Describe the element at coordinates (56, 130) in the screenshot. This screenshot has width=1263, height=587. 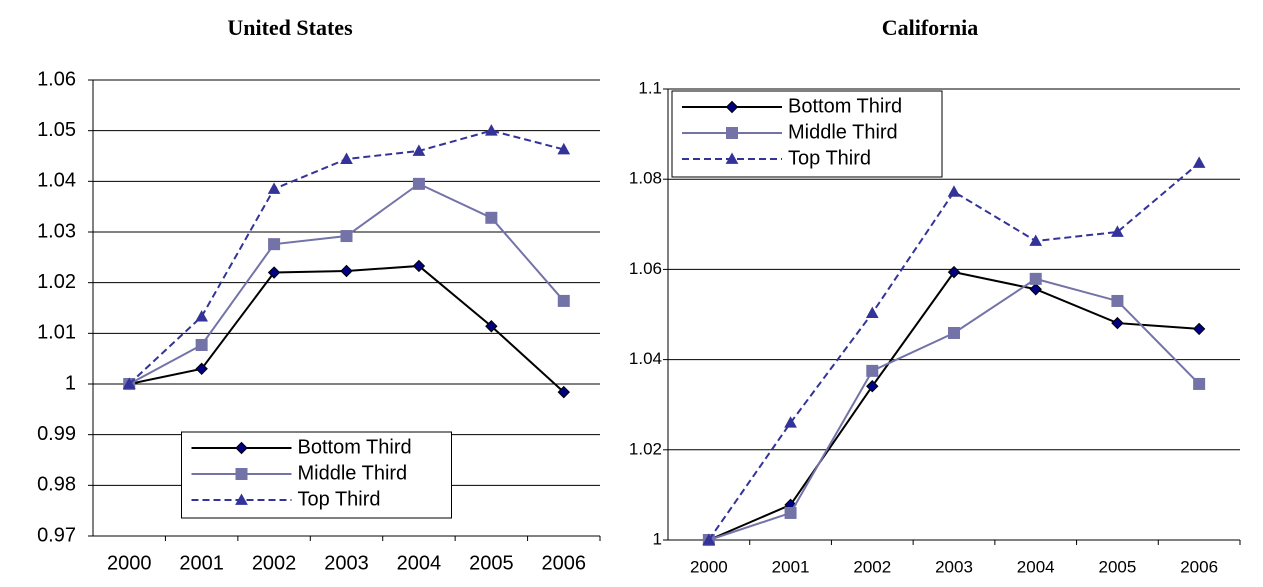
I see `y-tick-label: 1.05` at that location.